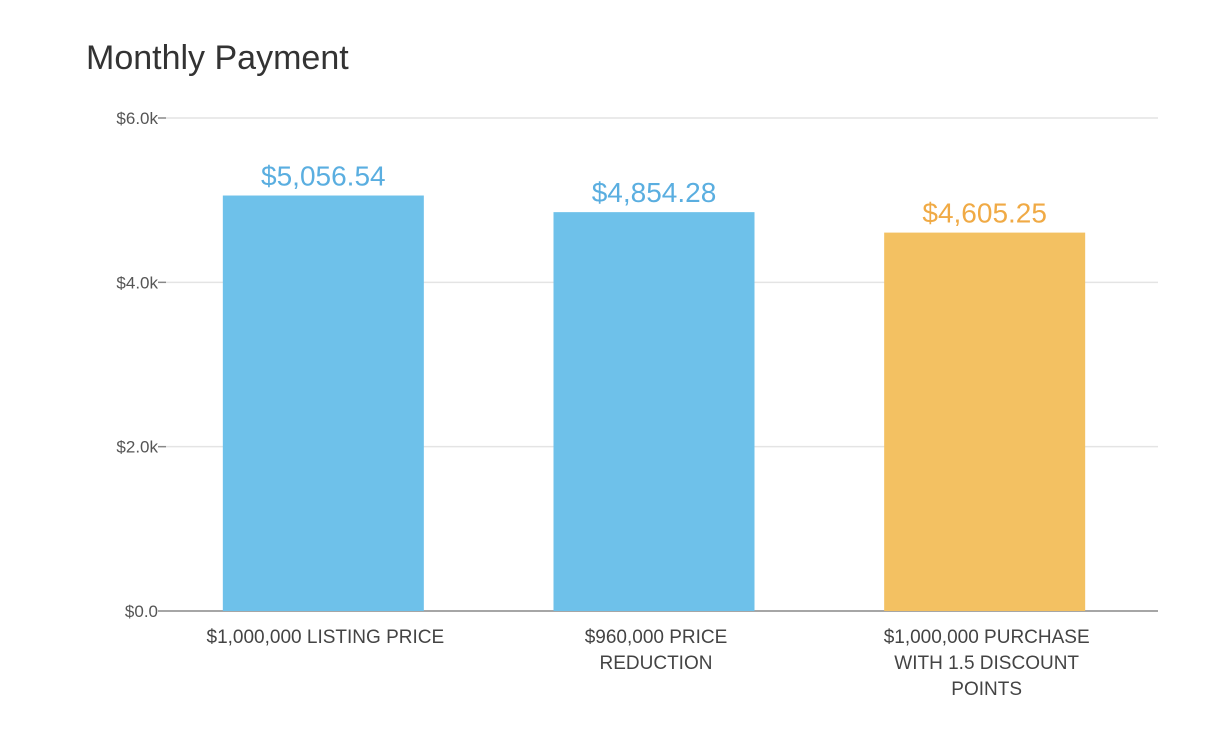 This screenshot has width=1222, height=756. I want to click on chart-title: Monthly Payment, so click(217, 58).